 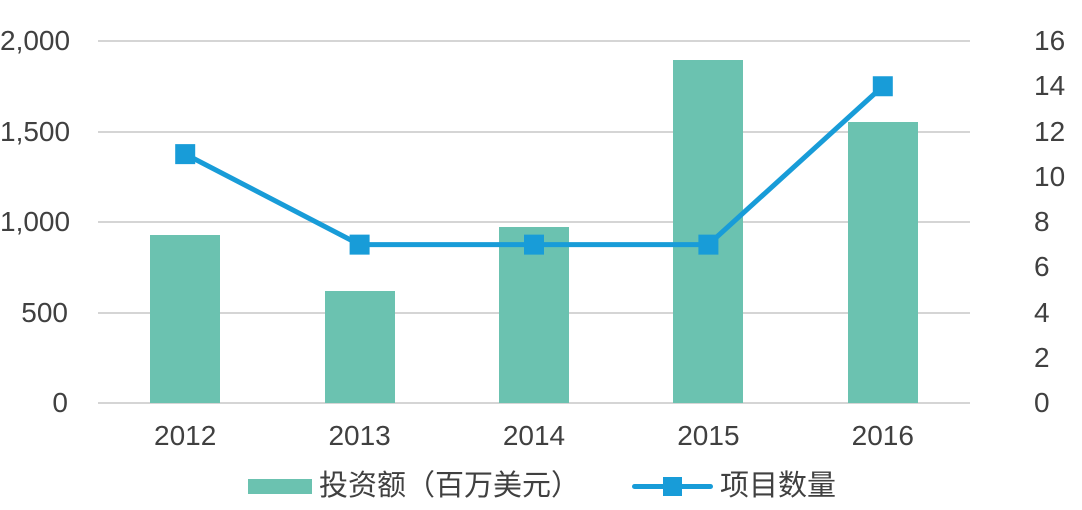 I want to click on legend-item-projects: 项目数量, so click(x=734, y=486).